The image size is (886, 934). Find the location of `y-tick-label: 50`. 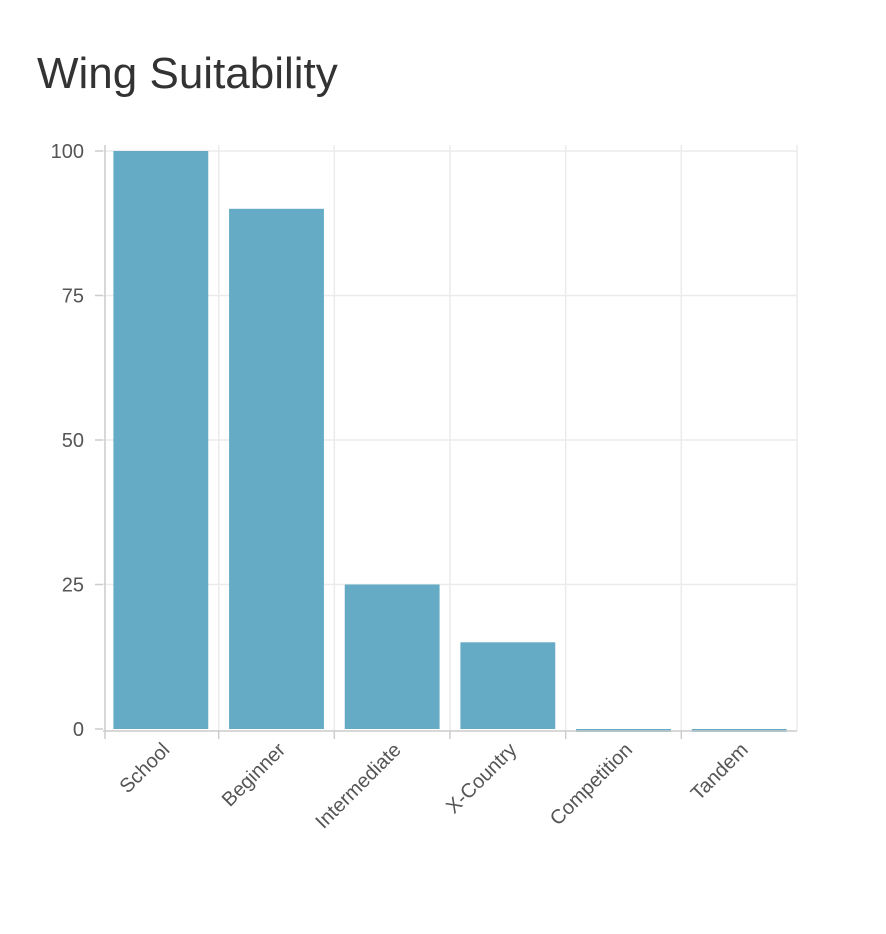

y-tick-label: 50 is located at coordinates (73, 441).